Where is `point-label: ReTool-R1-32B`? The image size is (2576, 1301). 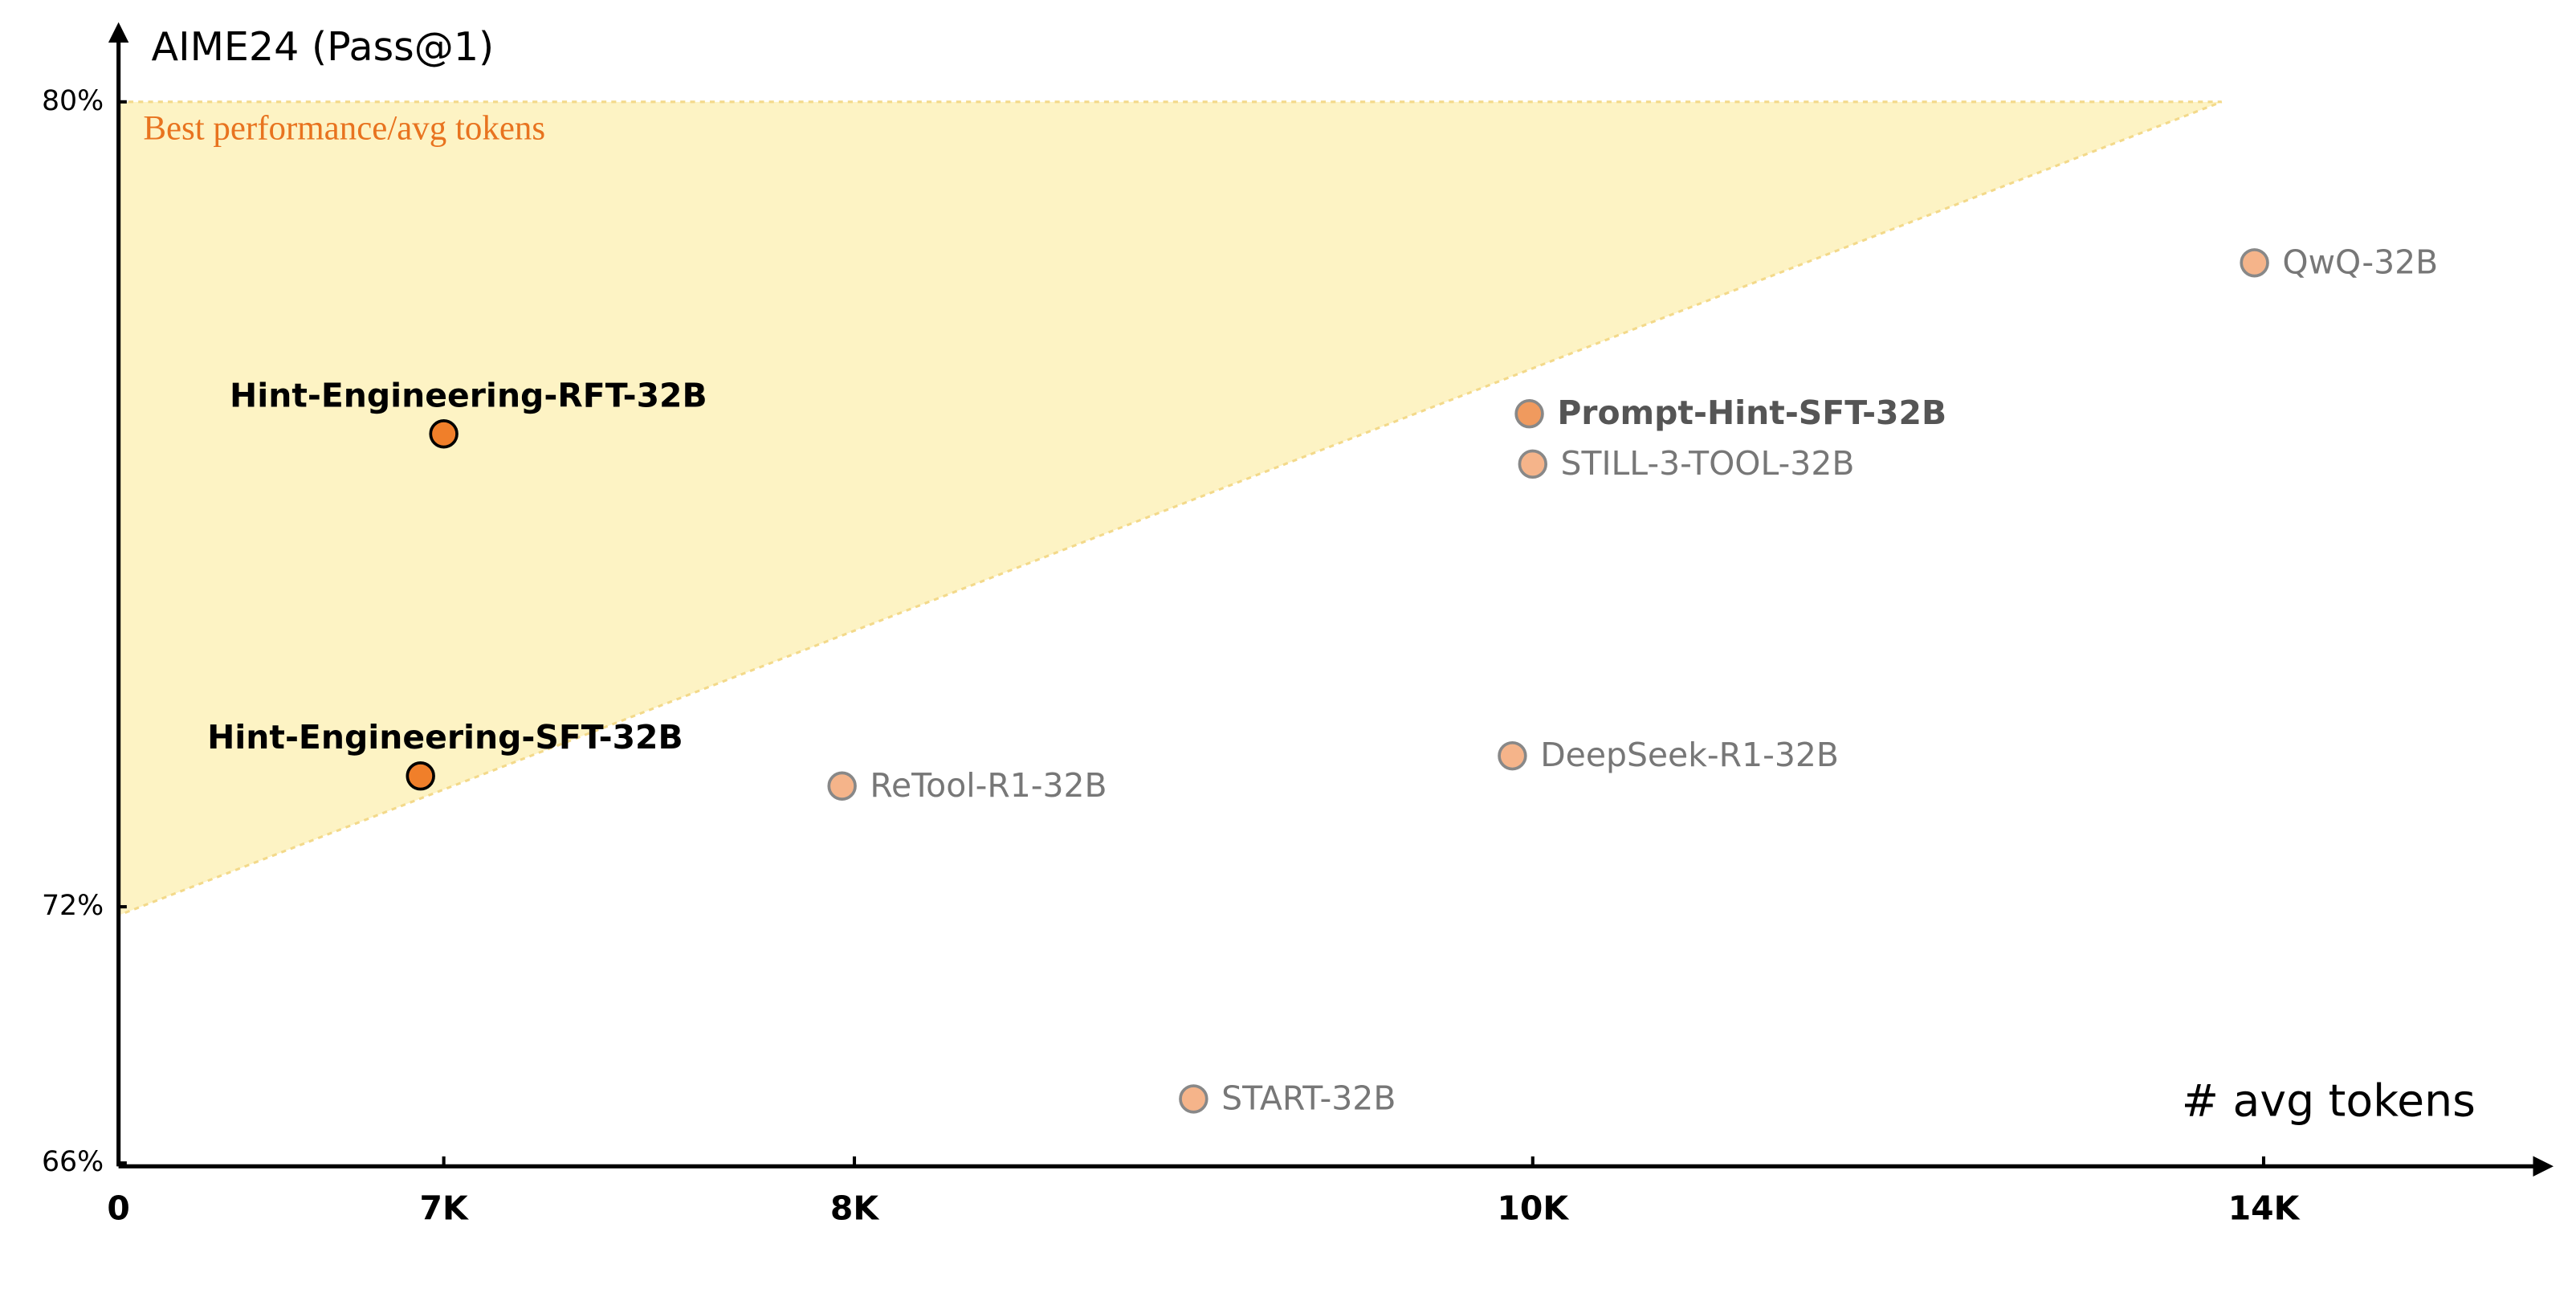
point-label: ReTool-R1-32B is located at coordinates (988, 785).